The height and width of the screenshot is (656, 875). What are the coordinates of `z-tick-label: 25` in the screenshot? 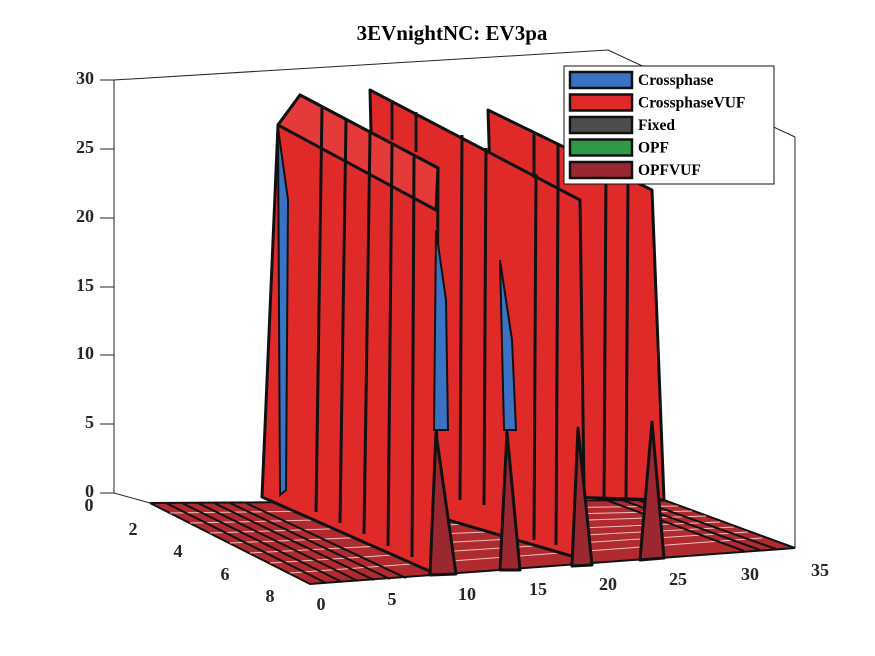 It's located at (85, 147).